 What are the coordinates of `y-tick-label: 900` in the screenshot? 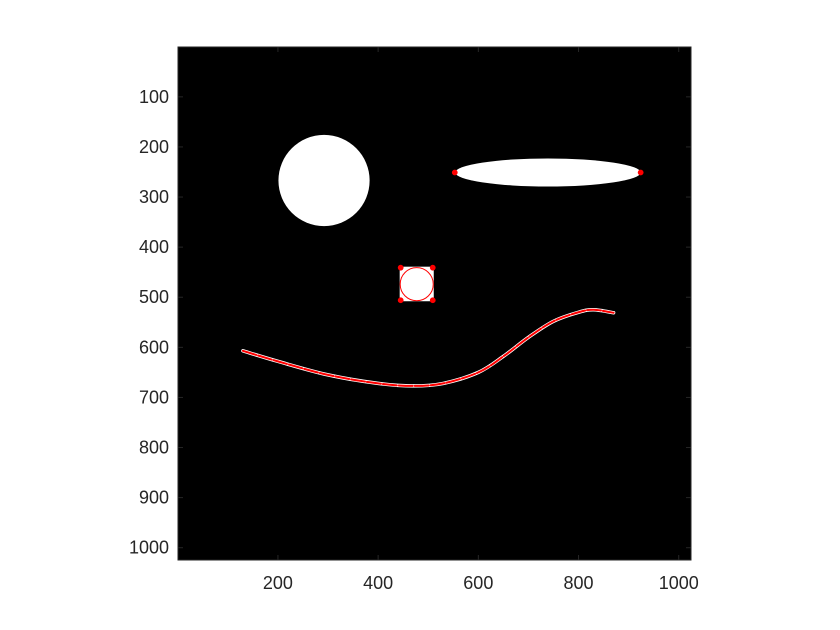 It's located at (154, 498).